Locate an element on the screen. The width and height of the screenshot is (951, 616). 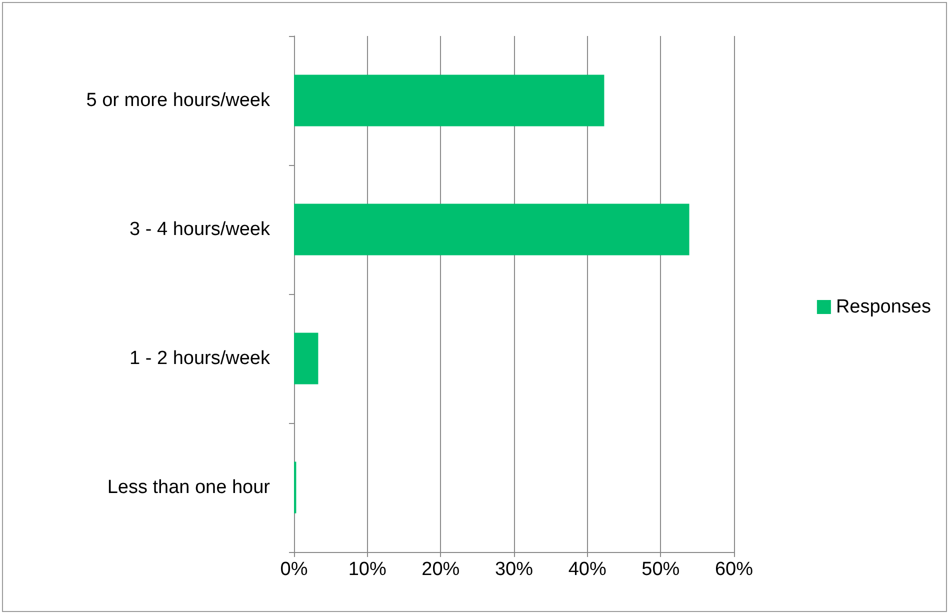
y-tick-label: 1 - 2 hours/week is located at coordinates (200, 358).